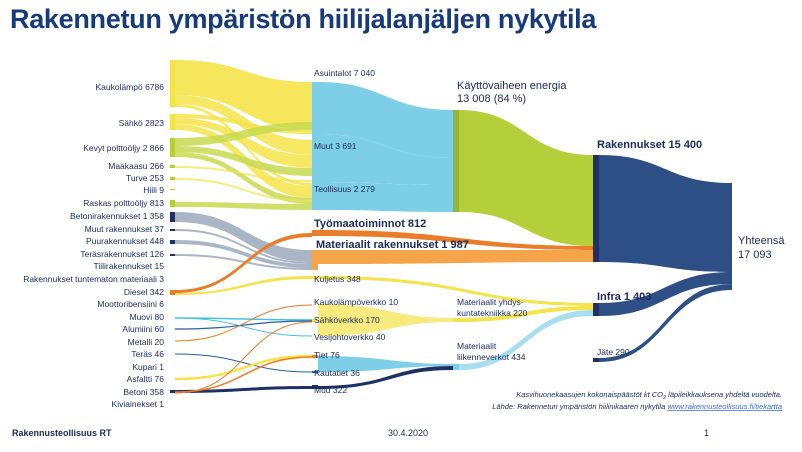 The width and height of the screenshot is (802, 452). I want to click on flow-betoni-sahkoverkko, so click(243, 357).